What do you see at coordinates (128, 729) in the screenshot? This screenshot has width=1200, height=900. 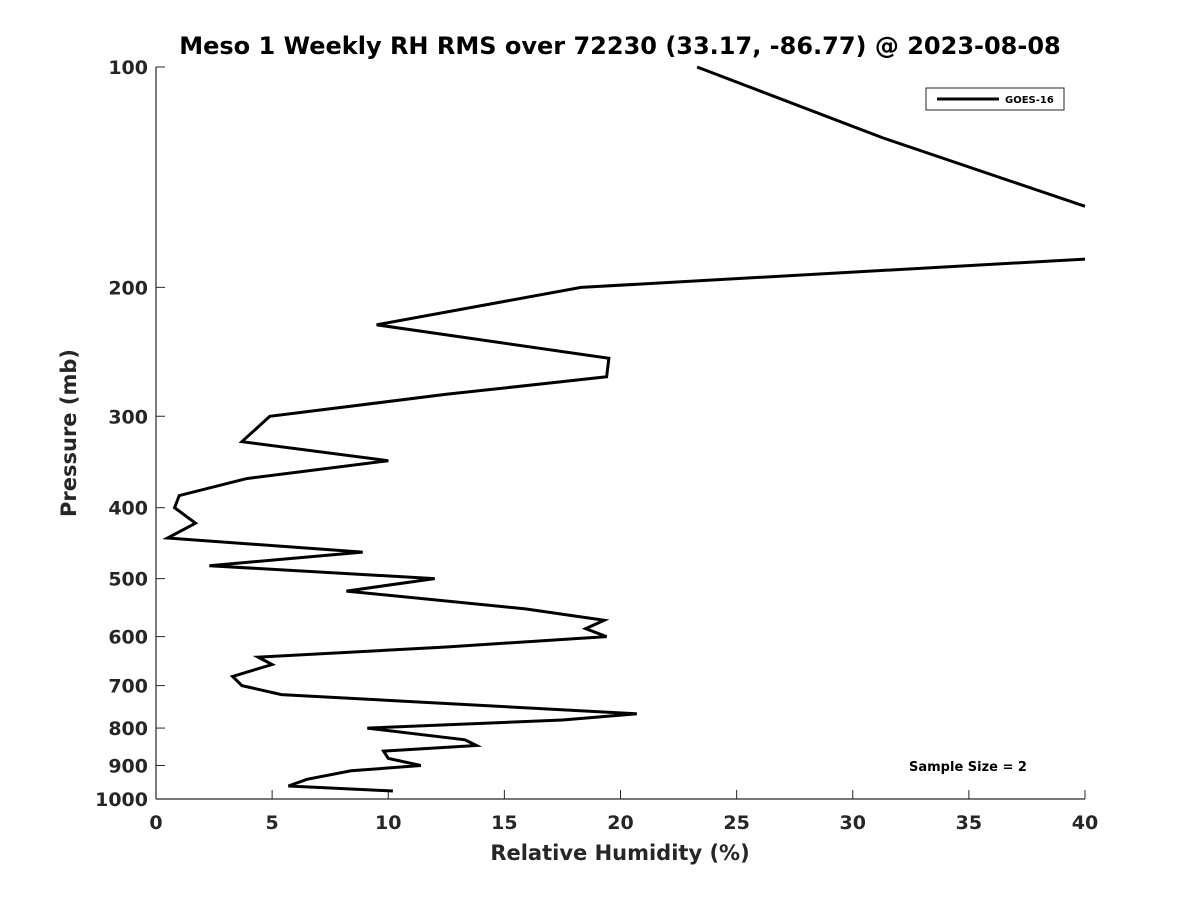 I see `y-tick-label: 800` at bounding box center [128, 729].